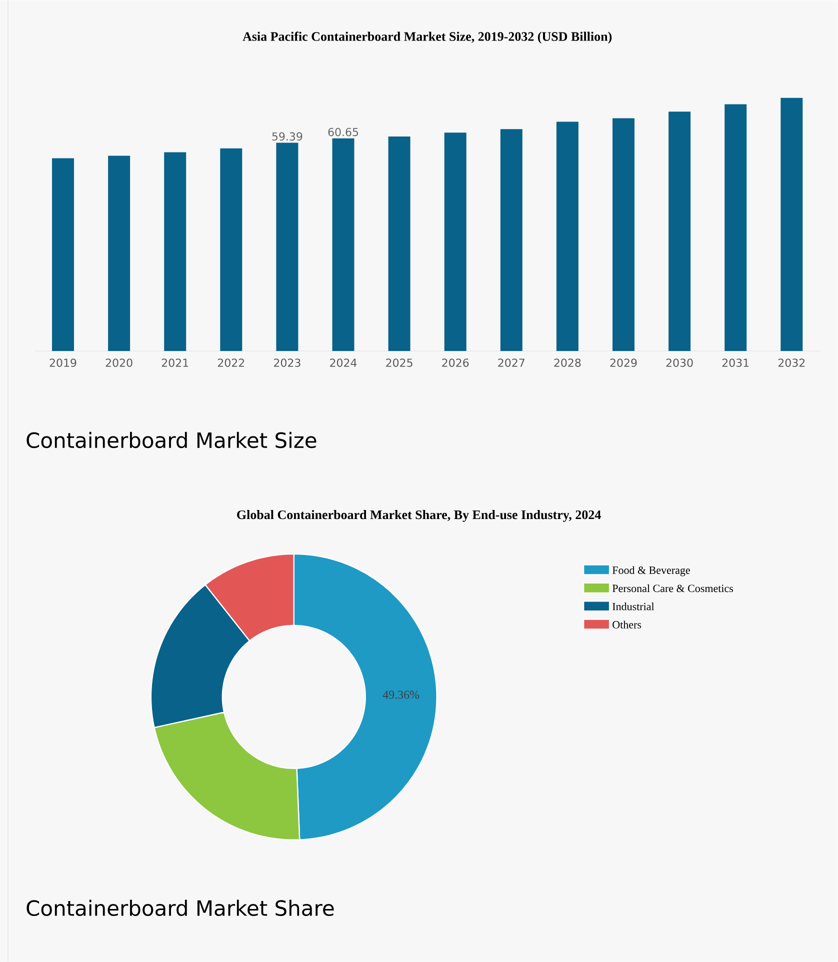 The image size is (838, 962). Describe the element at coordinates (287, 136) in the screenshot. I see `data-label: 59.39` at that location.